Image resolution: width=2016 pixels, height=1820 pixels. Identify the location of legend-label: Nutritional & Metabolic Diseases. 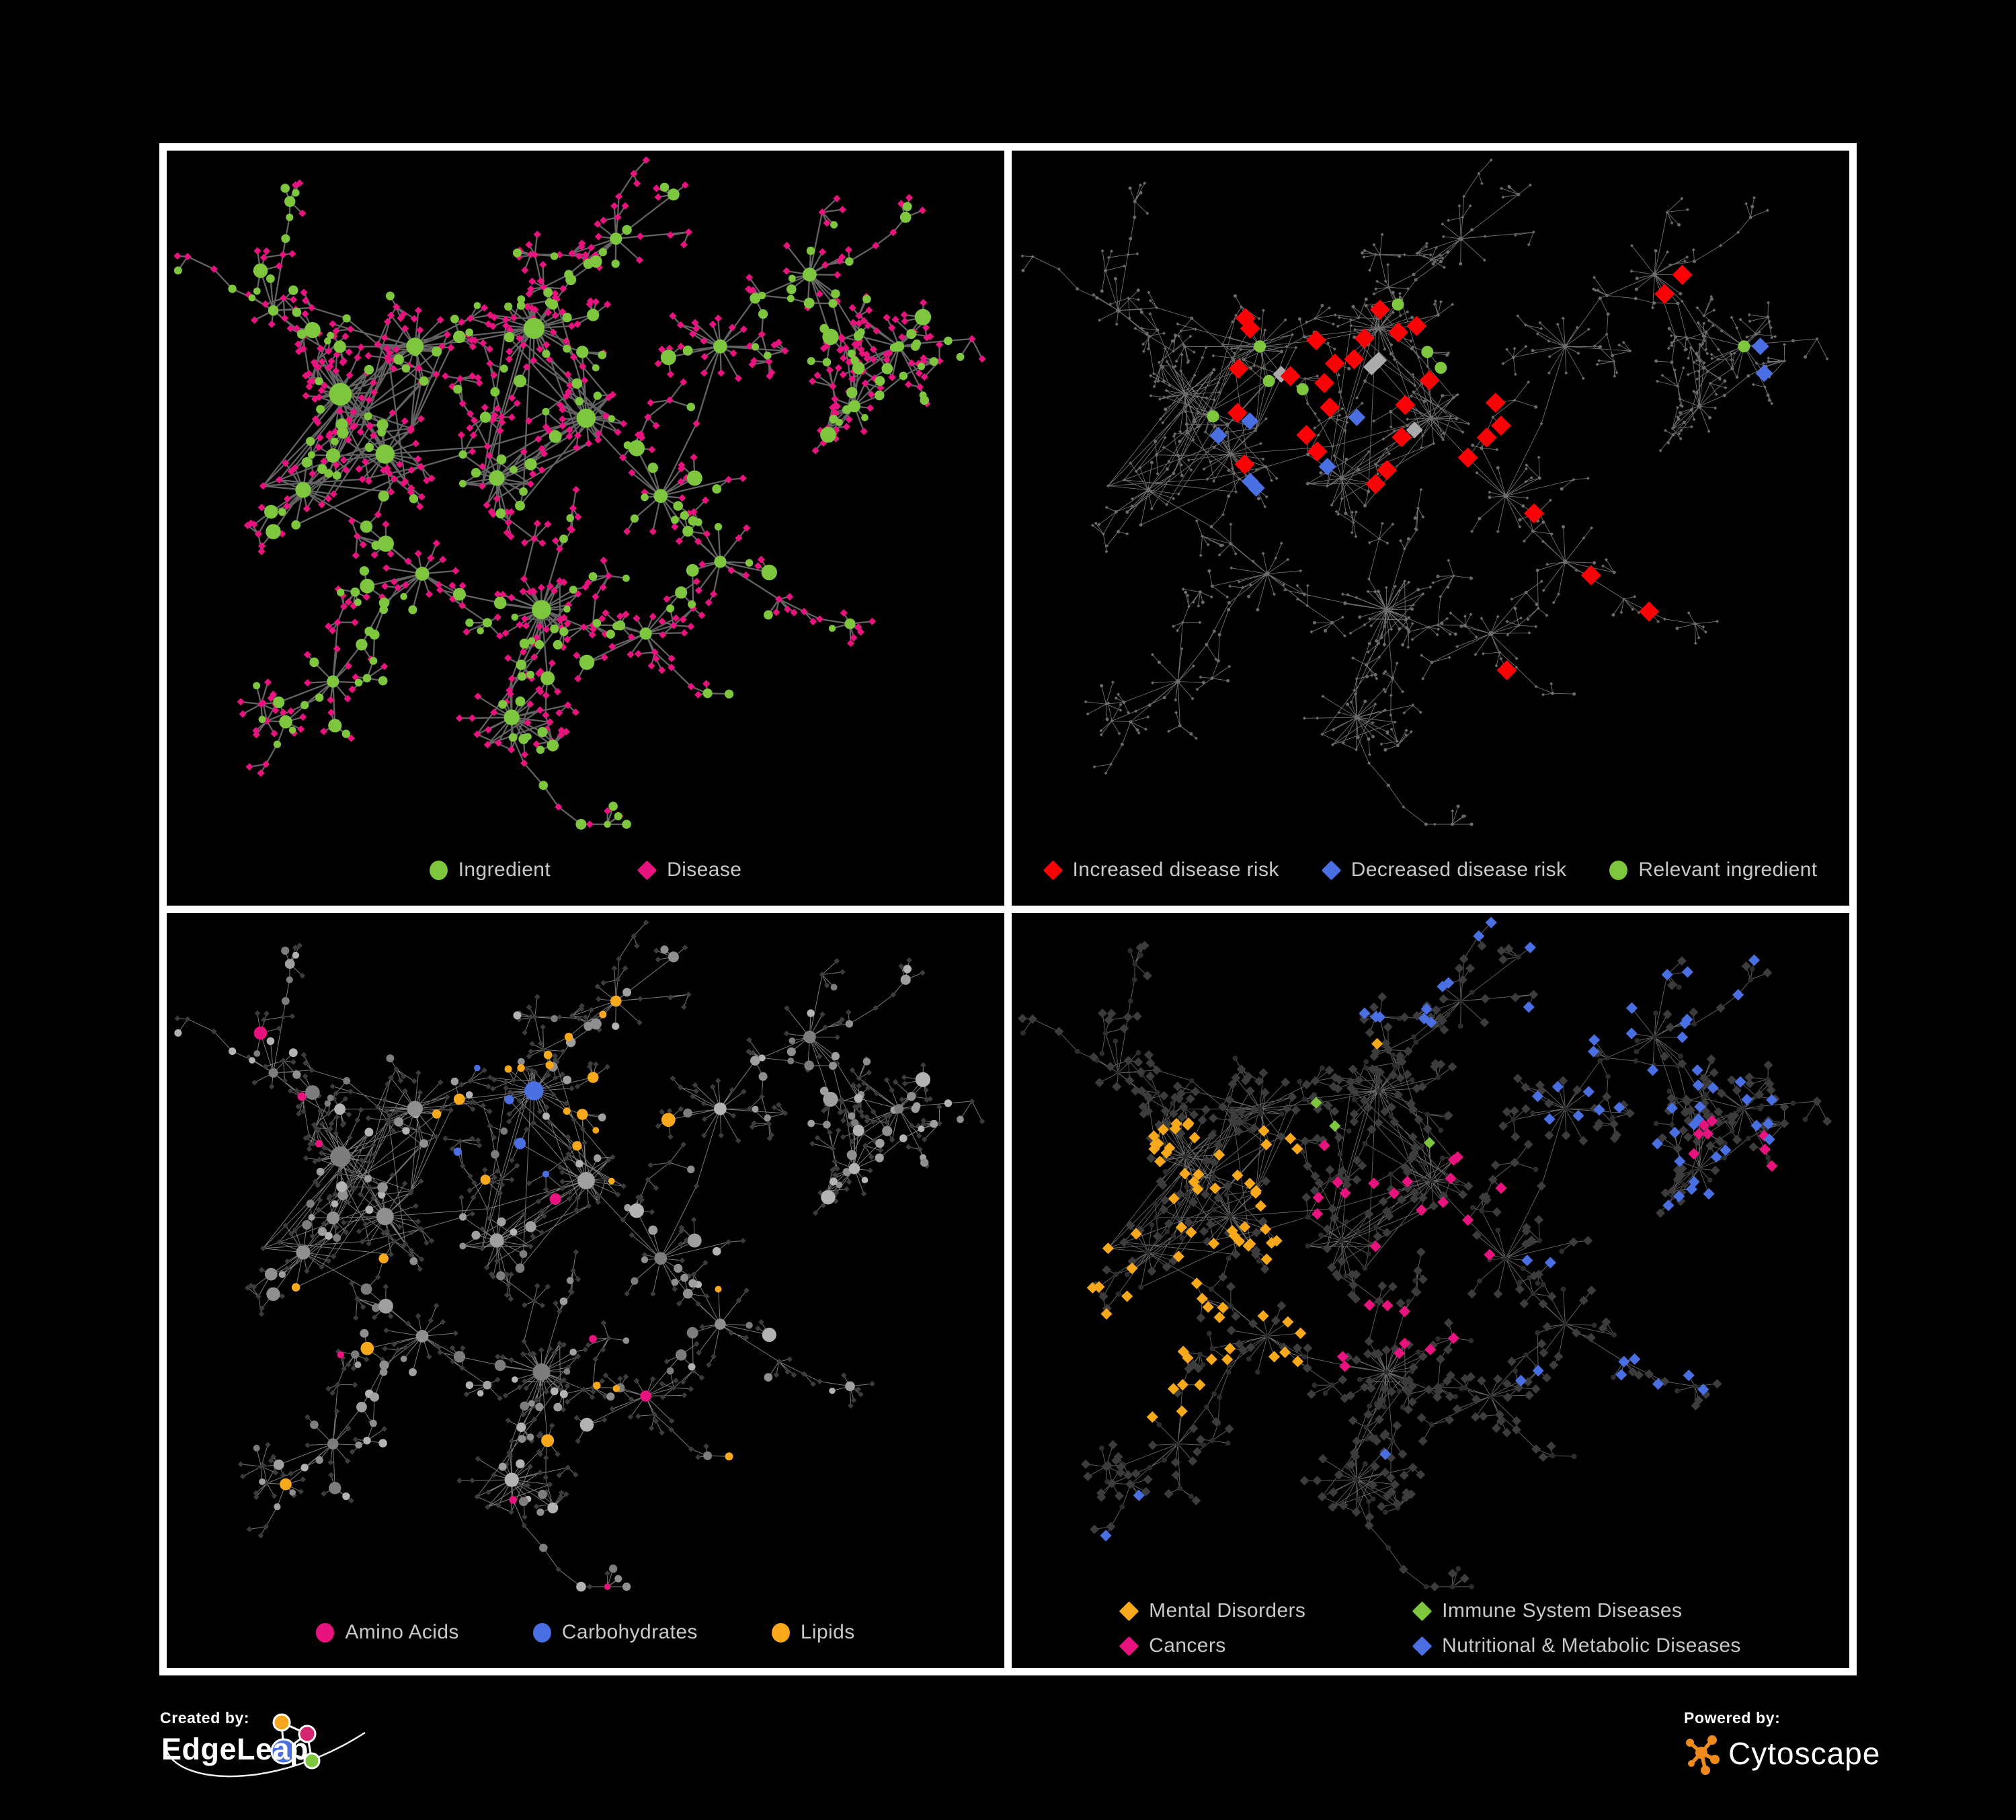
(1591, 1645).